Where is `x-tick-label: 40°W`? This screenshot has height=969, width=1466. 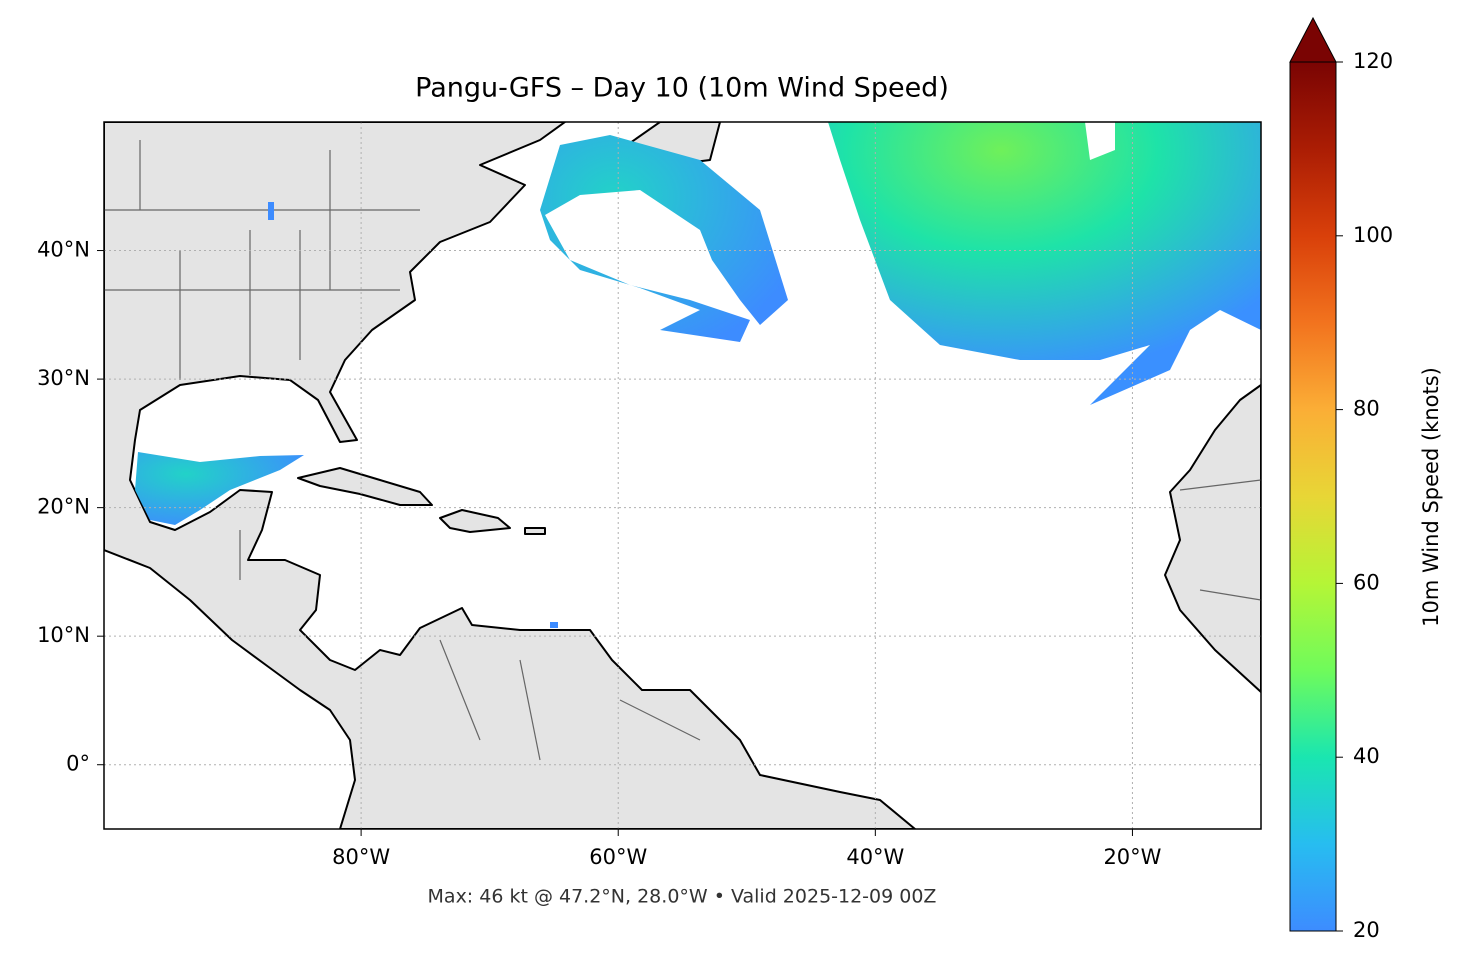
x-tick-label: 40°W is located at coordinates (875, 857).